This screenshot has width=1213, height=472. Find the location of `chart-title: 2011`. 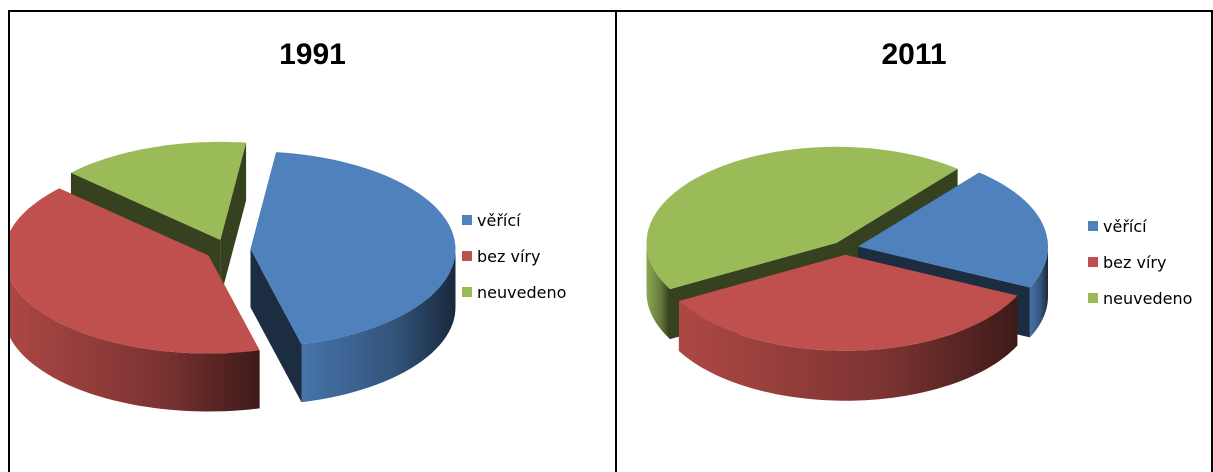

chart-title: 2011 is located at coordinates (914, 54).